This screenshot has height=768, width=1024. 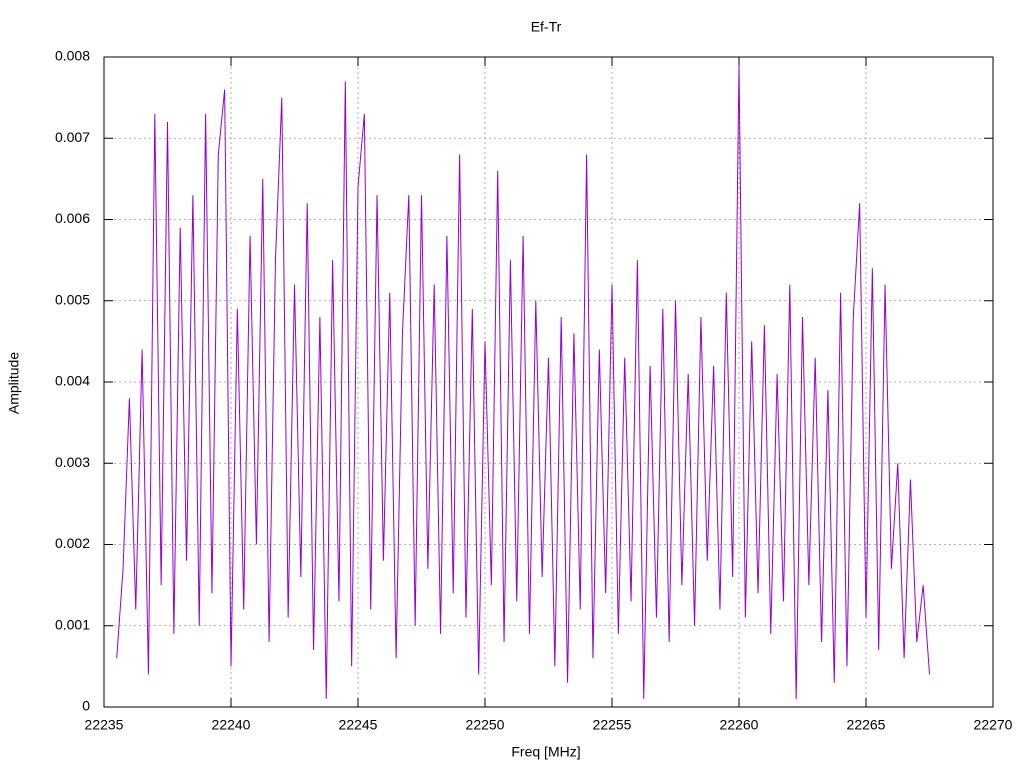 I want to click on y-tick-label: 0.008, so click(x=72, y=56).